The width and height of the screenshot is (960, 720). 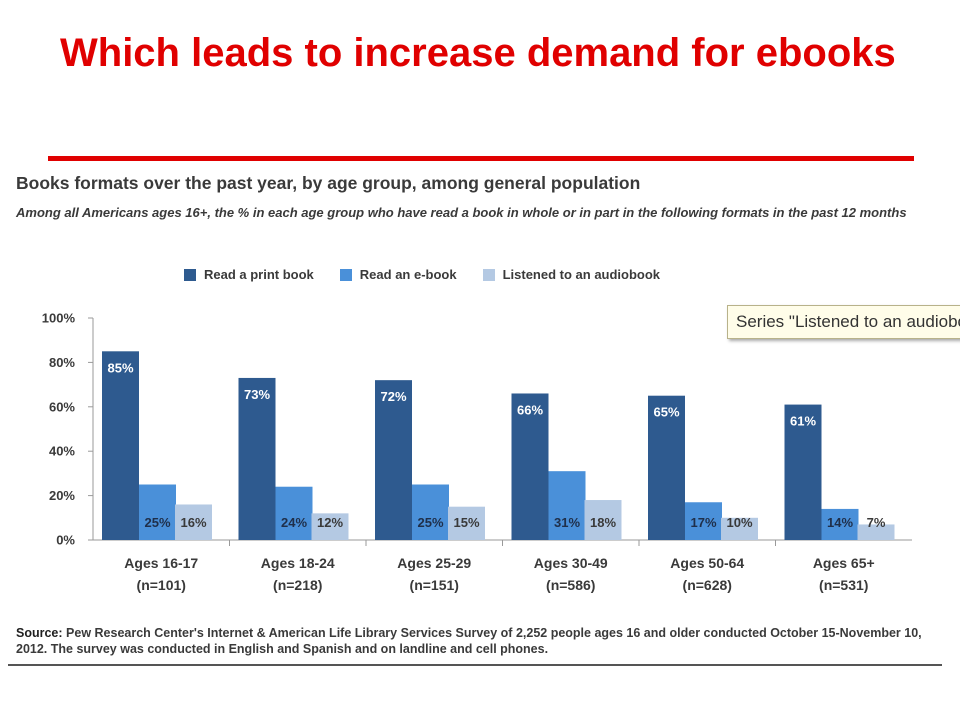 I want to click on bar-value-label: 61%, so click(x=803, y=421).